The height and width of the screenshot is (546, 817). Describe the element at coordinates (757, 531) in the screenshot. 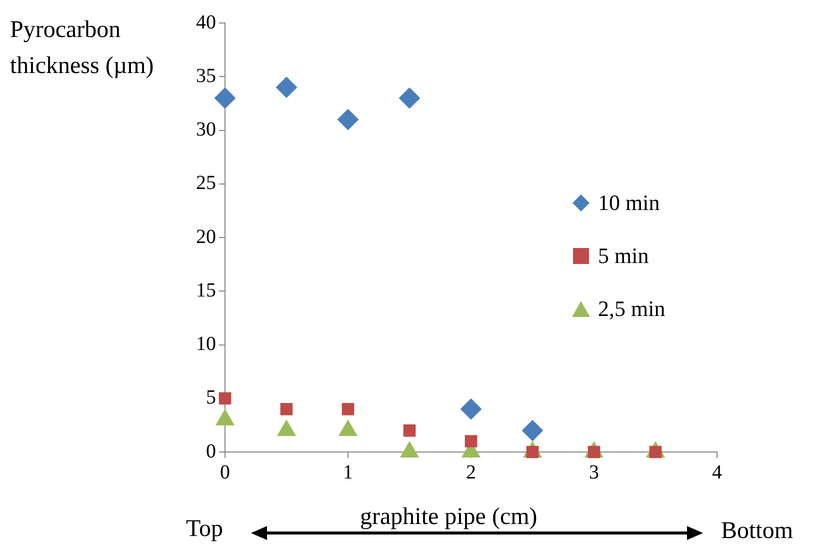

I see `text: Bottom` at that location.